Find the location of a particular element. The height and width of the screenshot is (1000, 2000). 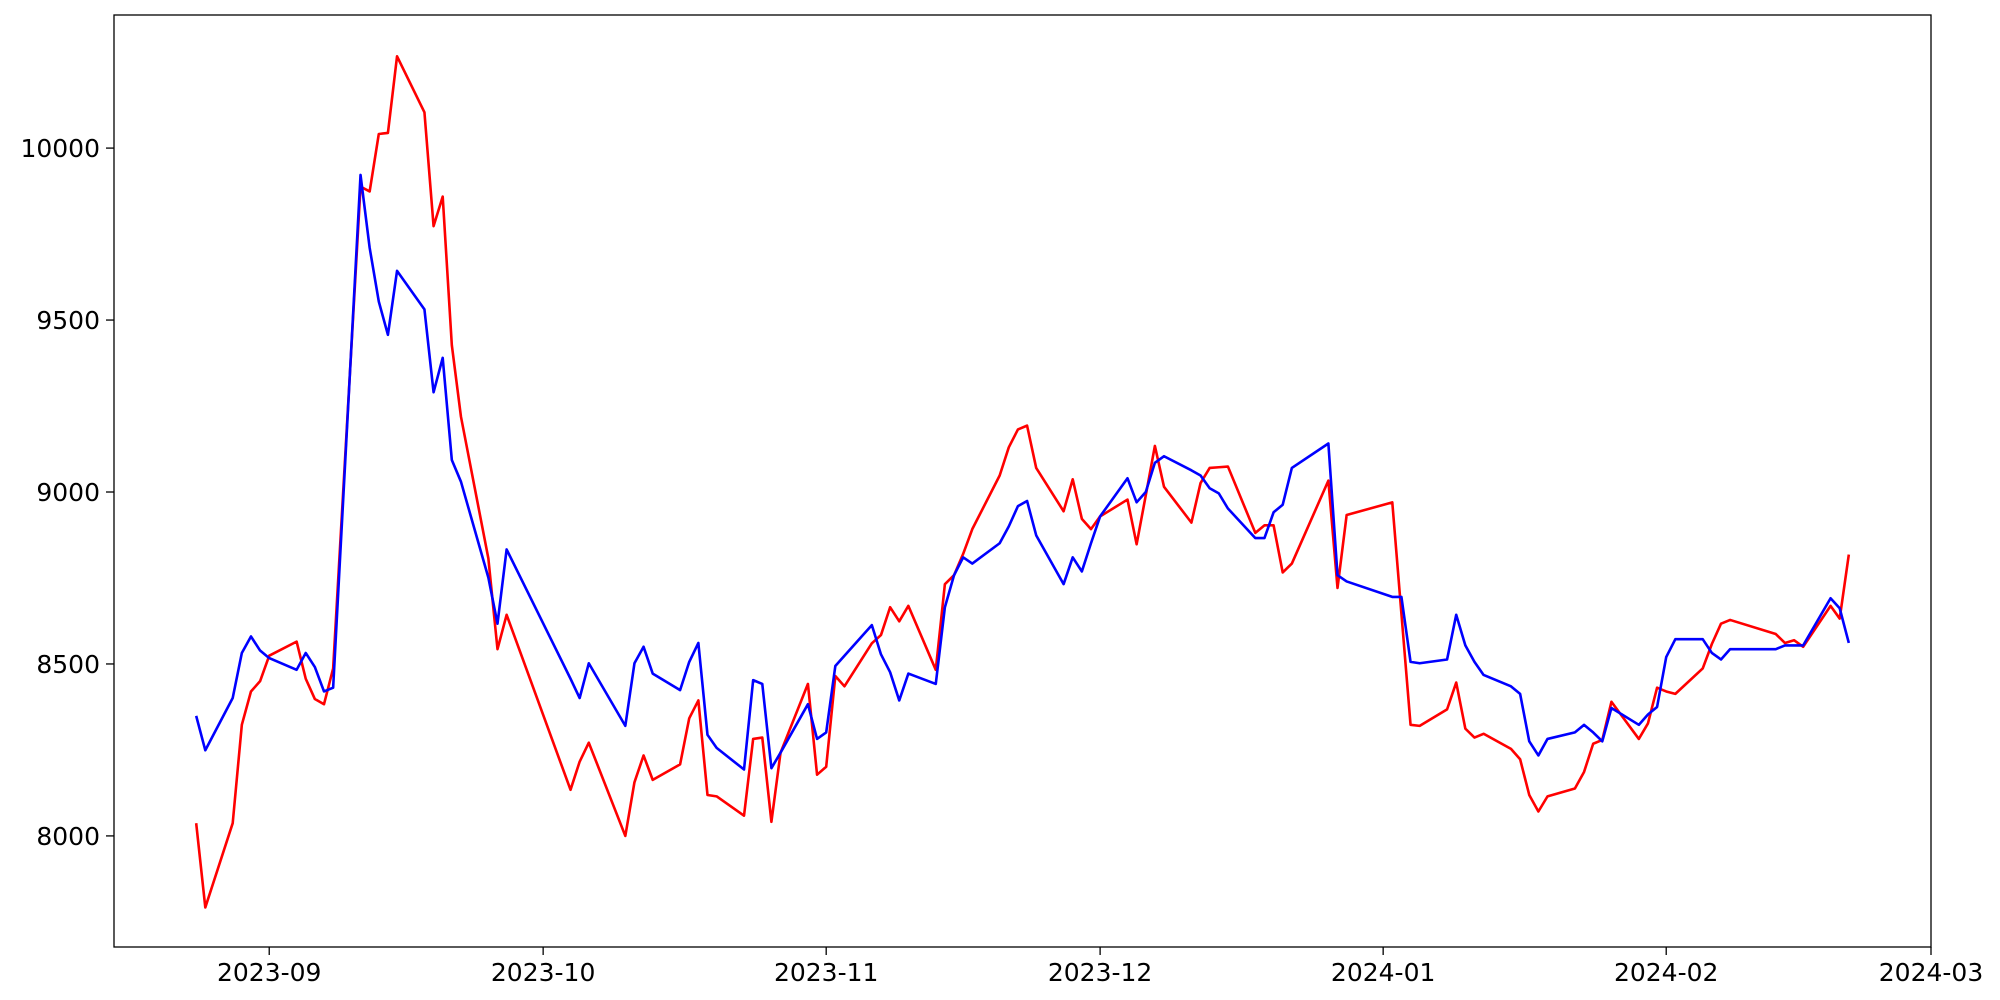

x-tick-label: 2024-03 is located at coordinates (1931, 972).